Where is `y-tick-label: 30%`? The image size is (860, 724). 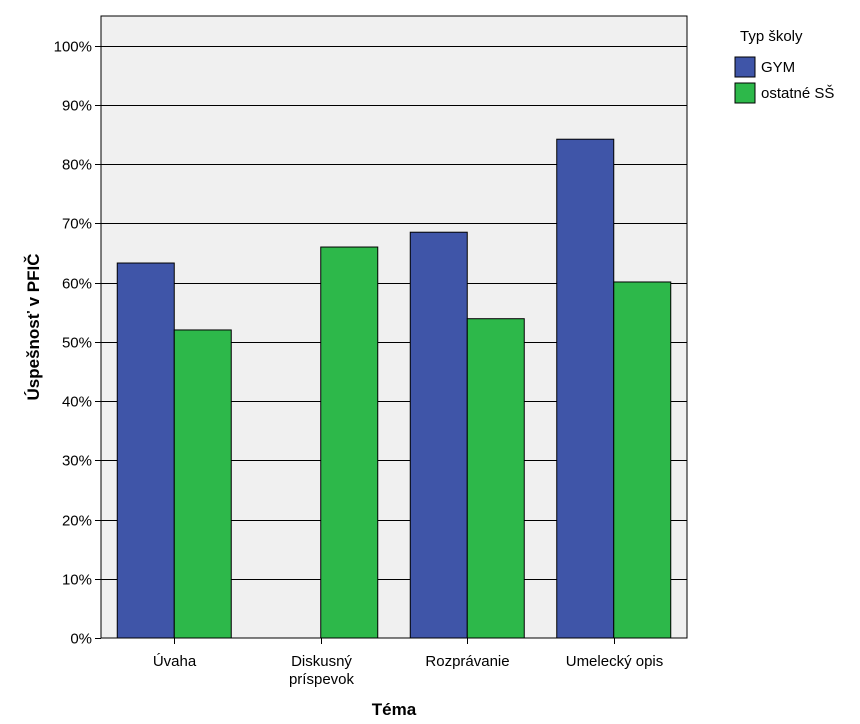
y-tick-label: 30% is located at coordinates (77, 461).